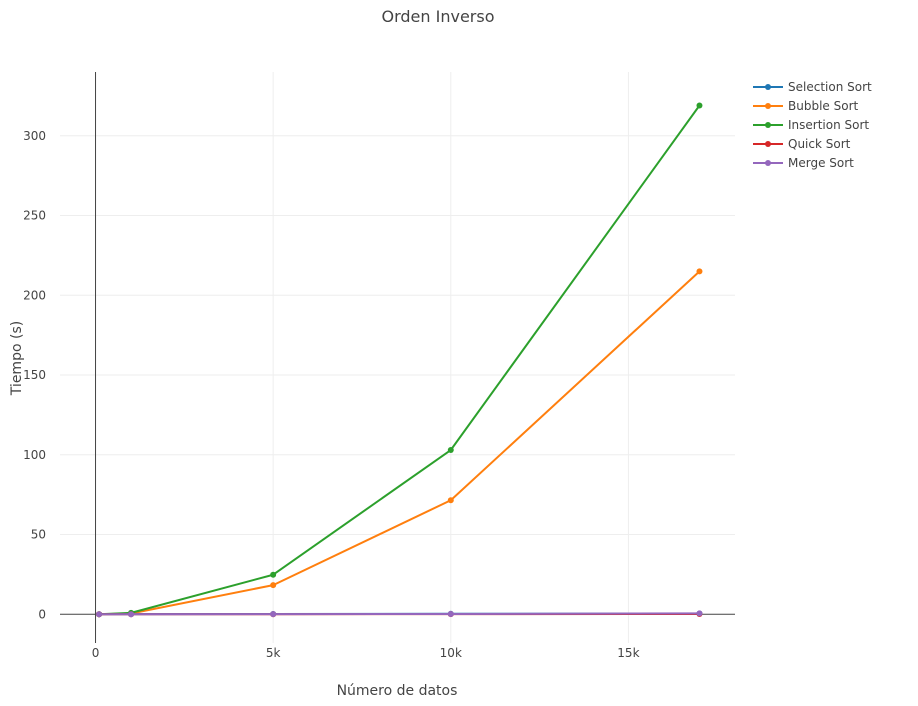  I want to click on y-tick-label: 250, so click(34, 216).